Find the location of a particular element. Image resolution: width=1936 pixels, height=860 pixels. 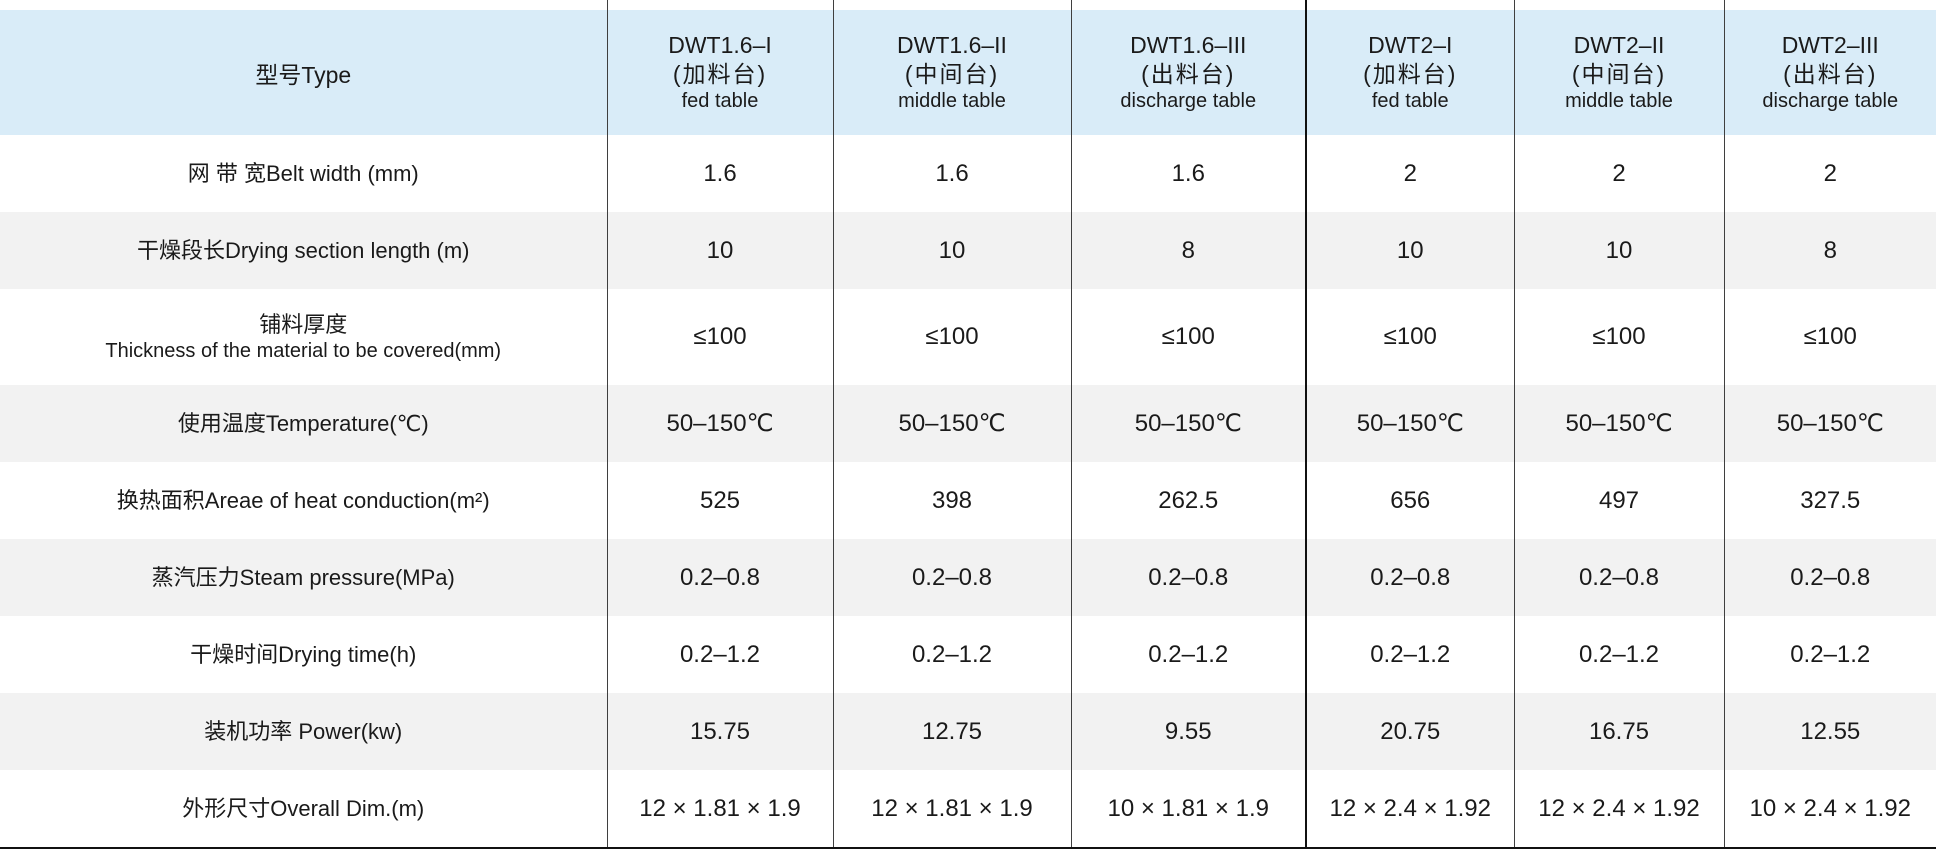

top-spacer-row is located at coordinates (968, 5).